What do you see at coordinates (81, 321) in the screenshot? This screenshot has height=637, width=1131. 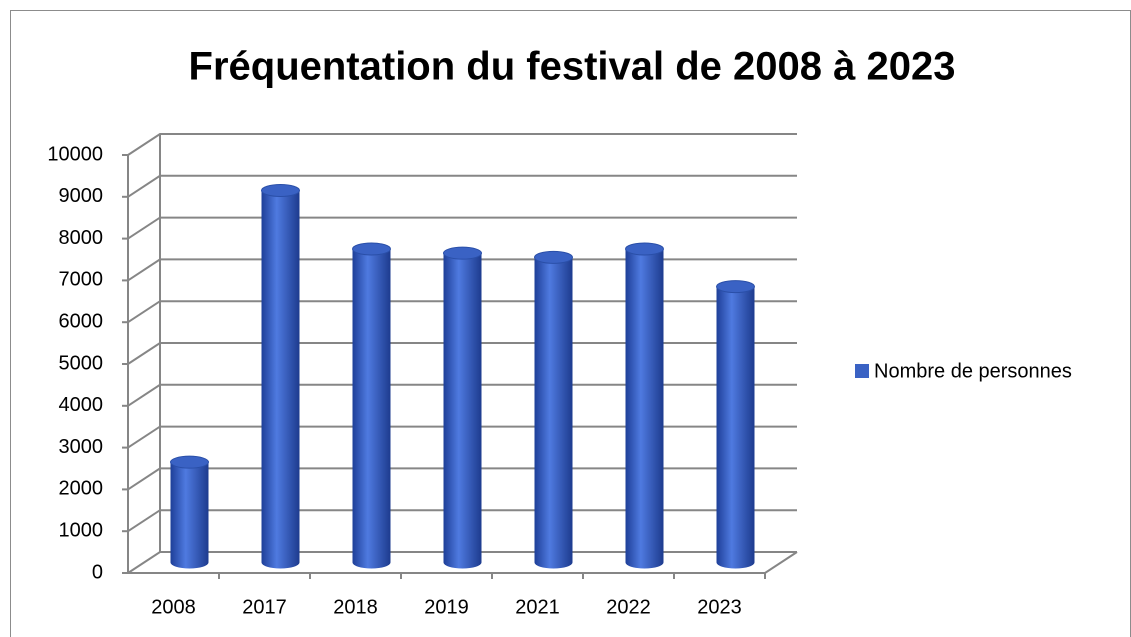 I see `y-tick-label: 6000` at bounding box center [81, 321].